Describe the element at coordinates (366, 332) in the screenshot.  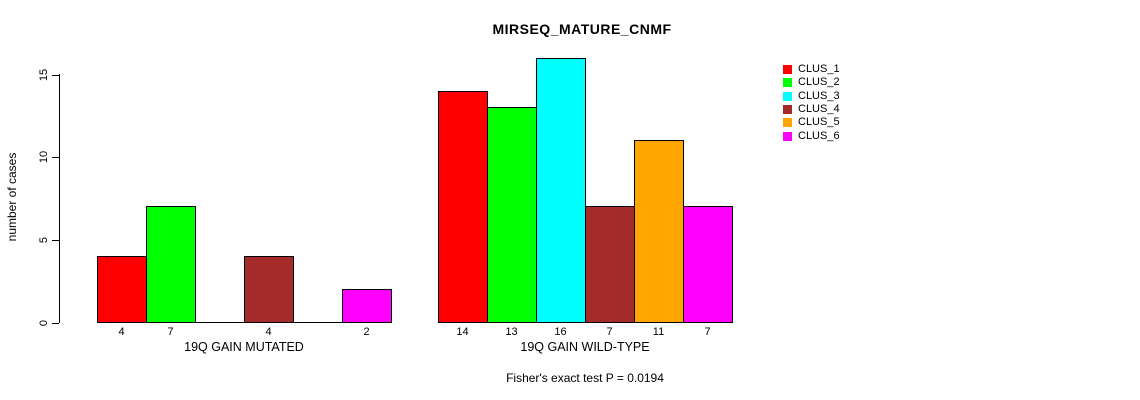
I see `bar-value-label: 2` at that location.